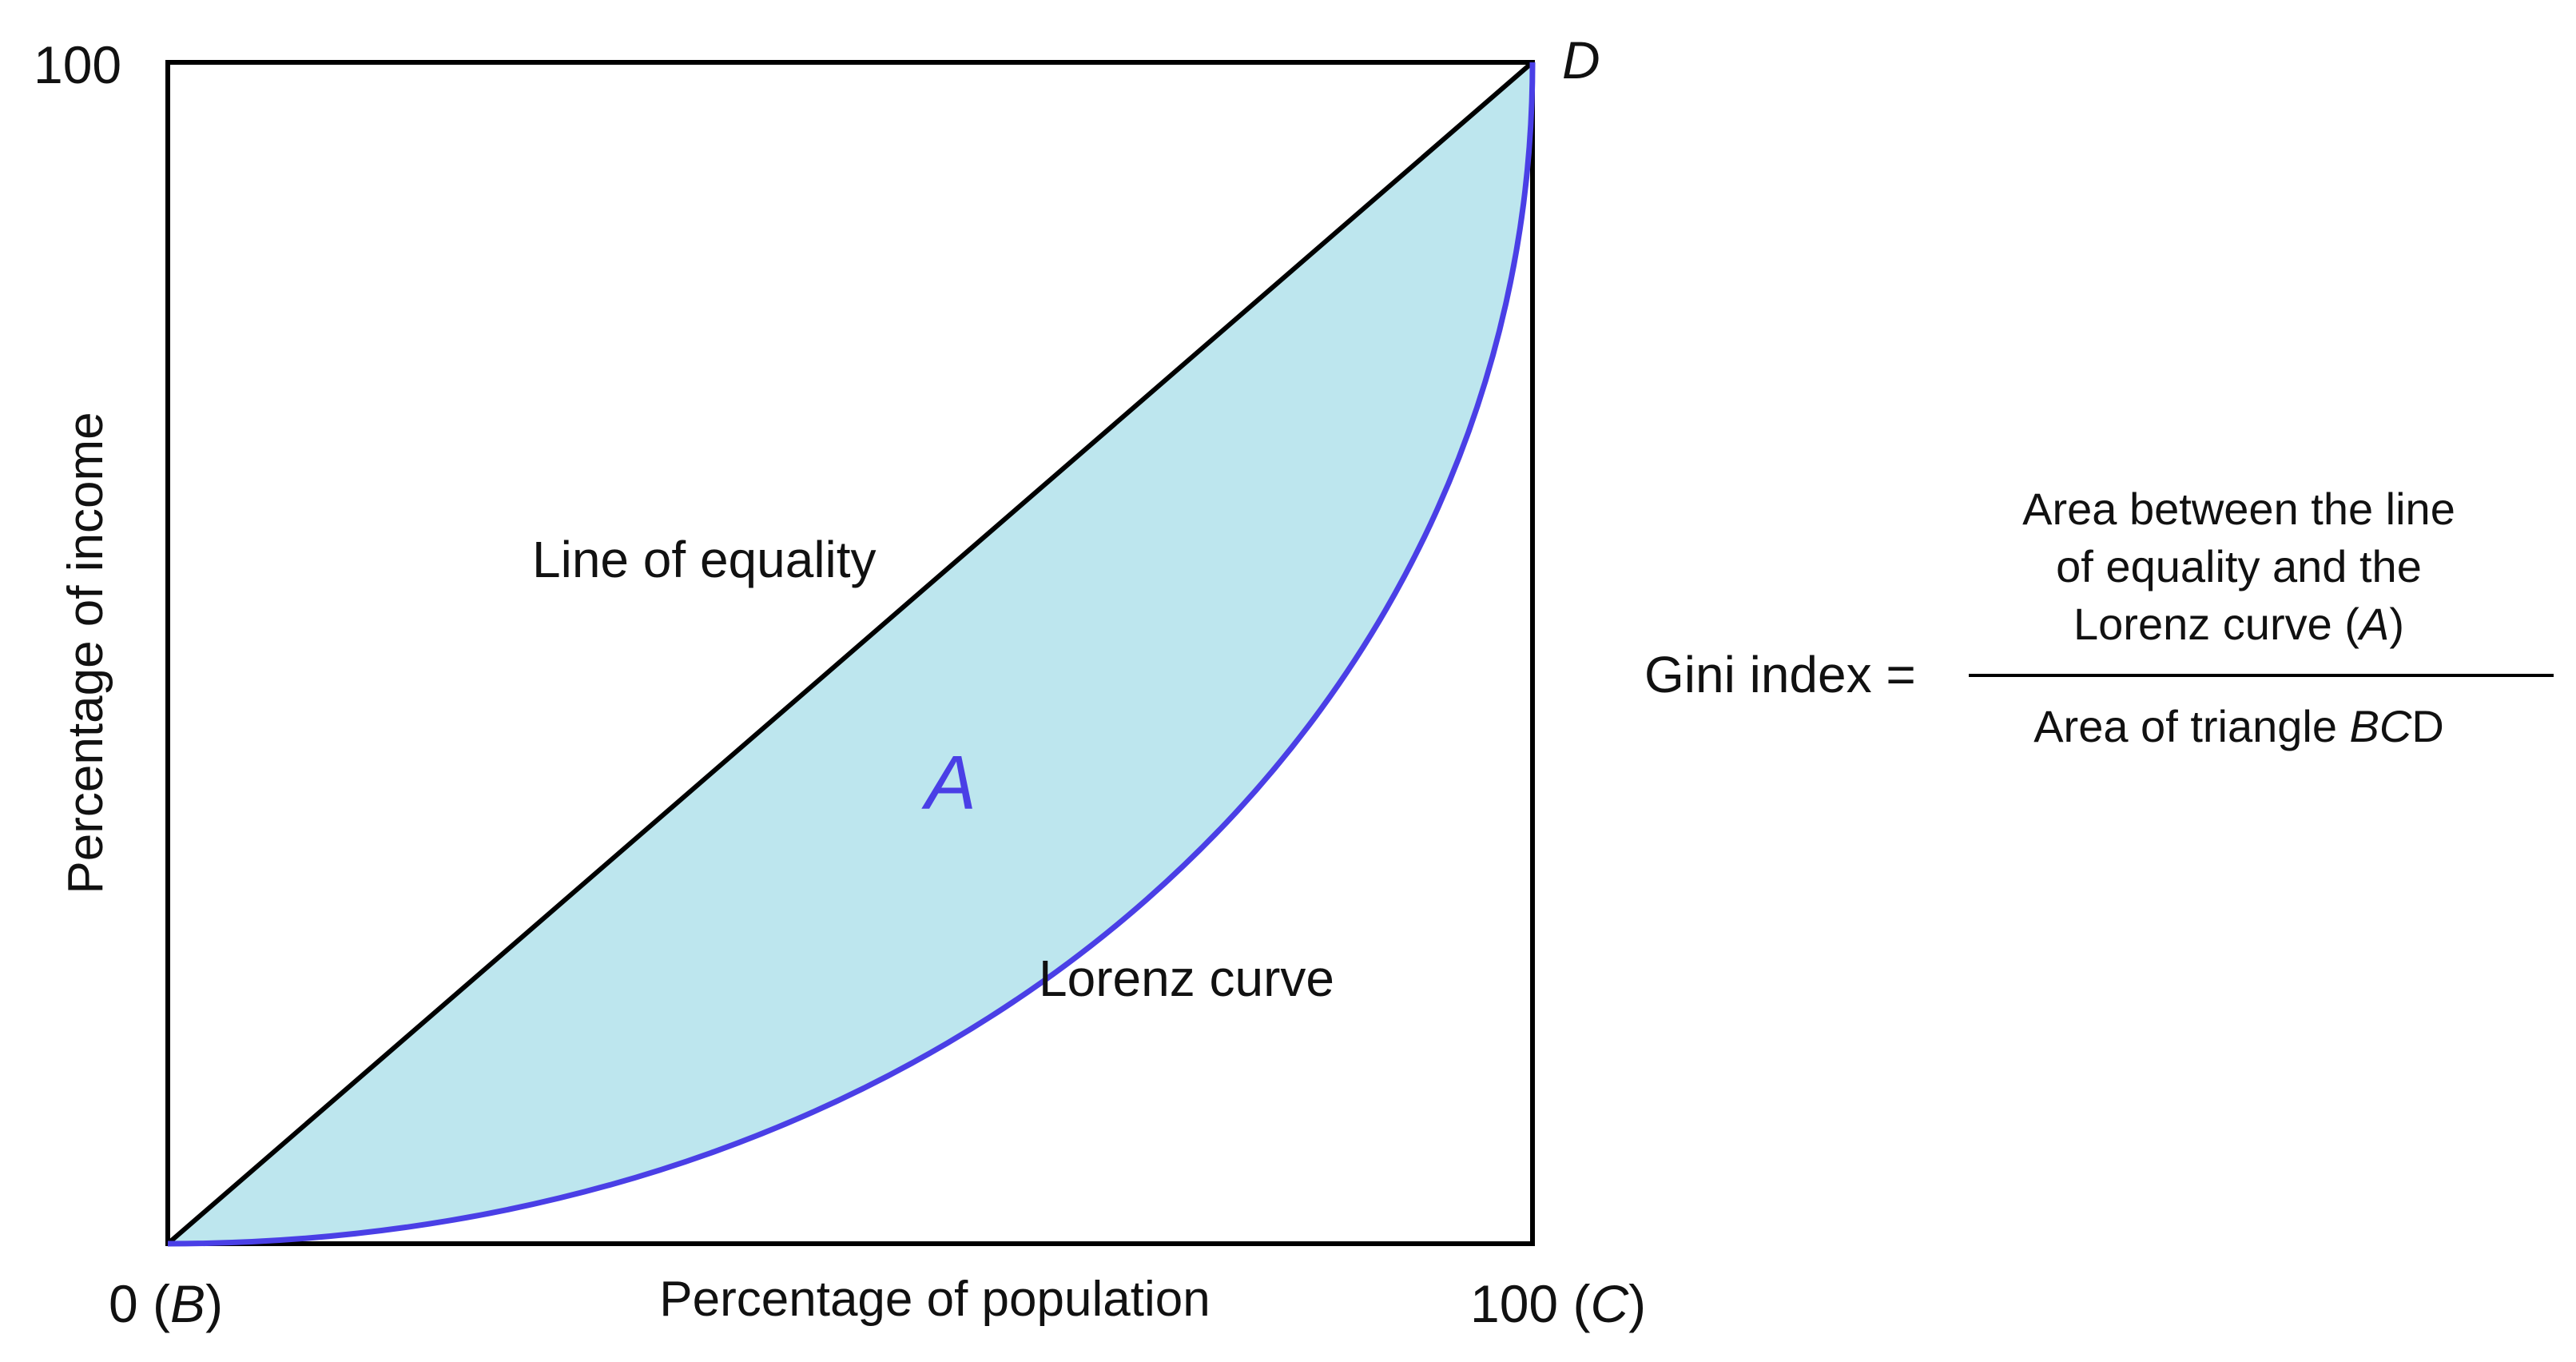  What do you see at coordinates (2238, 624) in the screenshot?
I see `formula-numerator-line3: Lorenz curve (A)` at bounding box center [2238, 624].